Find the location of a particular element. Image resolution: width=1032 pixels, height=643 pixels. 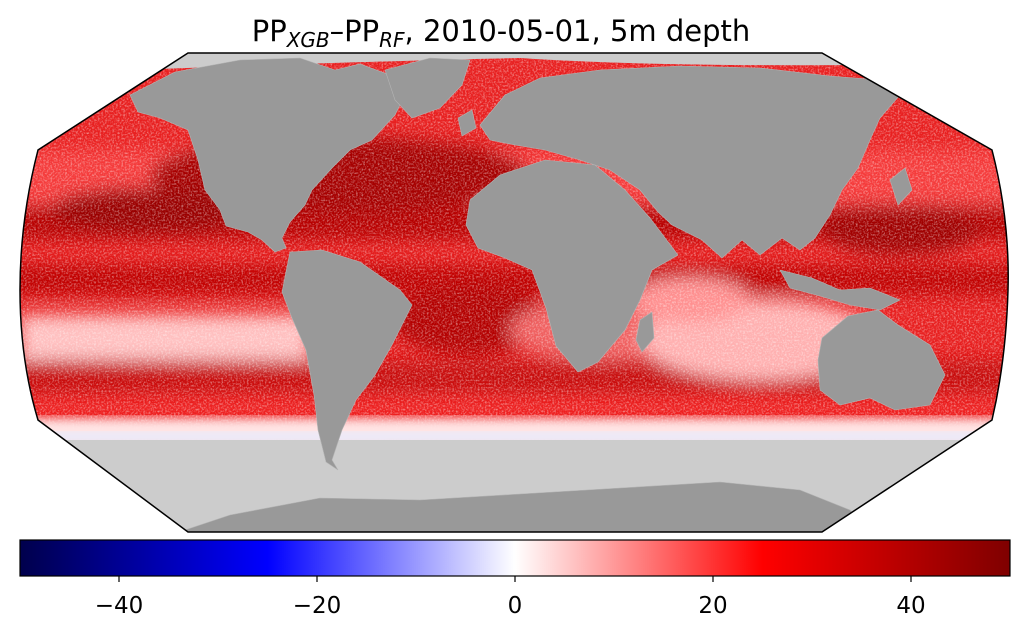

uk-land is located at coordinates (467, 123).